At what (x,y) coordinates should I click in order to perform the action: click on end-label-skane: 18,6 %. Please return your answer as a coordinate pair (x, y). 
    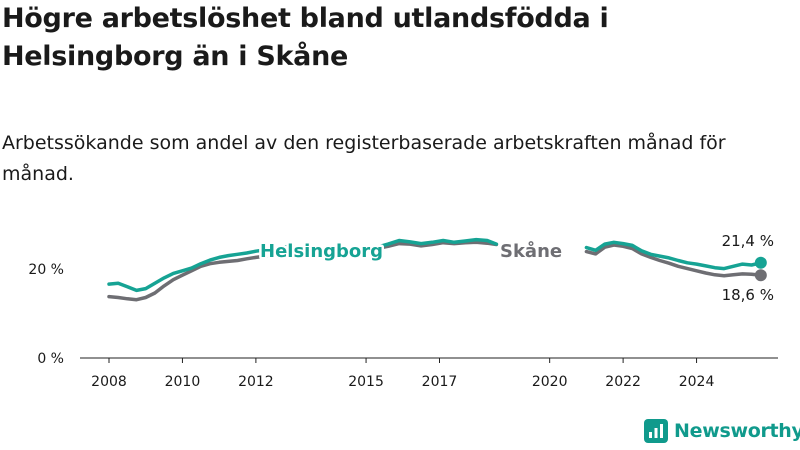
    Looking at the image, I should click on (748, 295).